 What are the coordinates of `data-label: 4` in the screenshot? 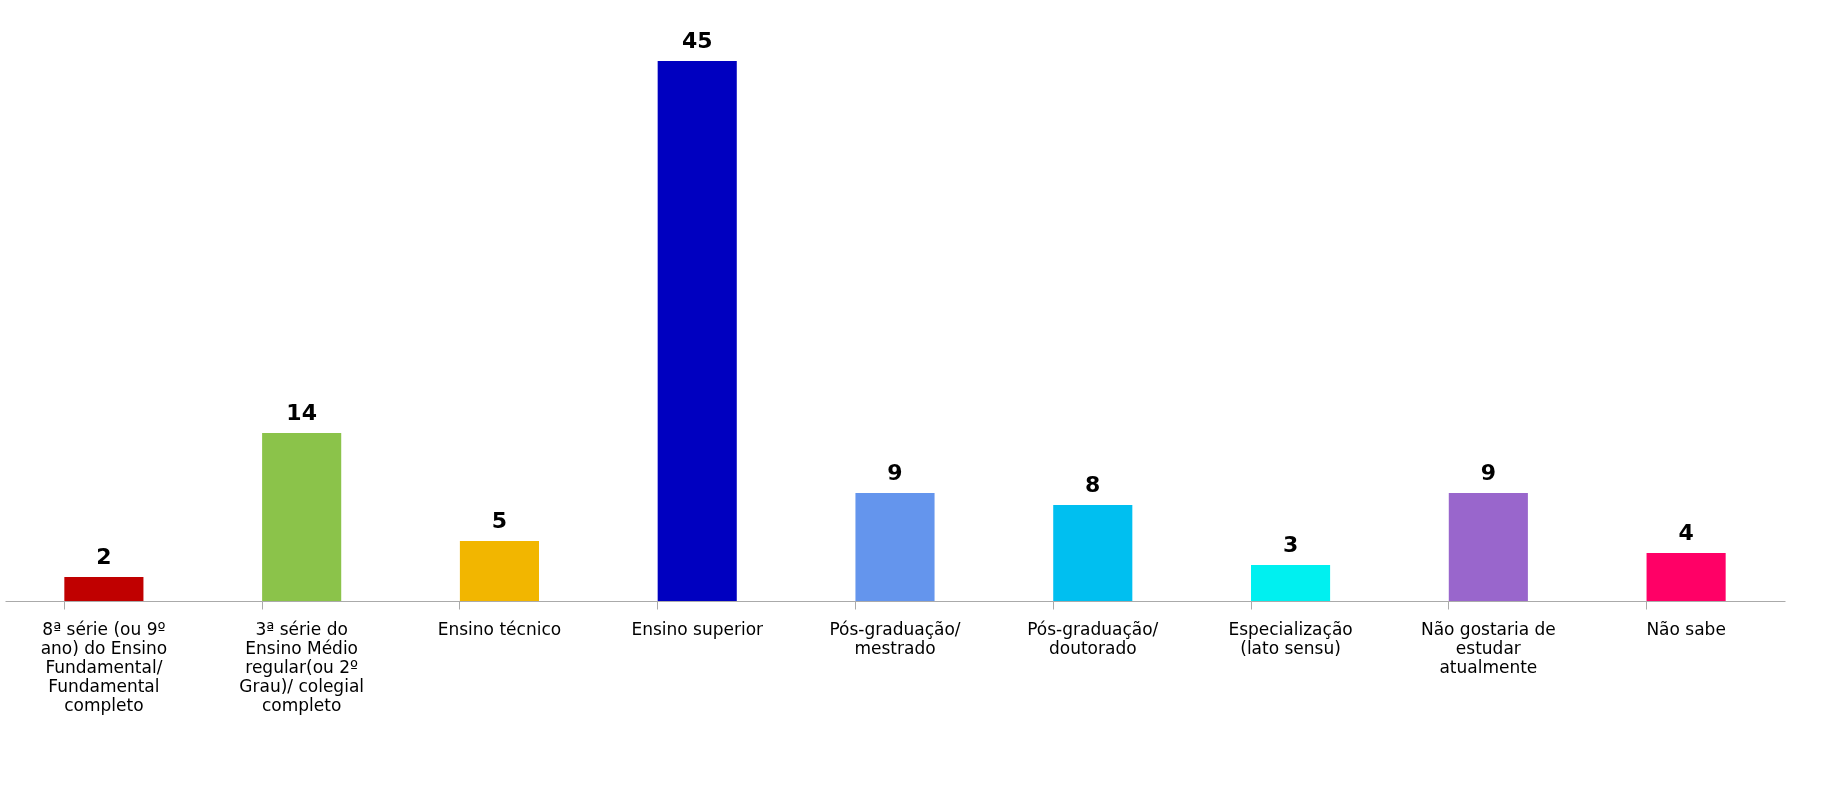 It's located at (1686, 532).